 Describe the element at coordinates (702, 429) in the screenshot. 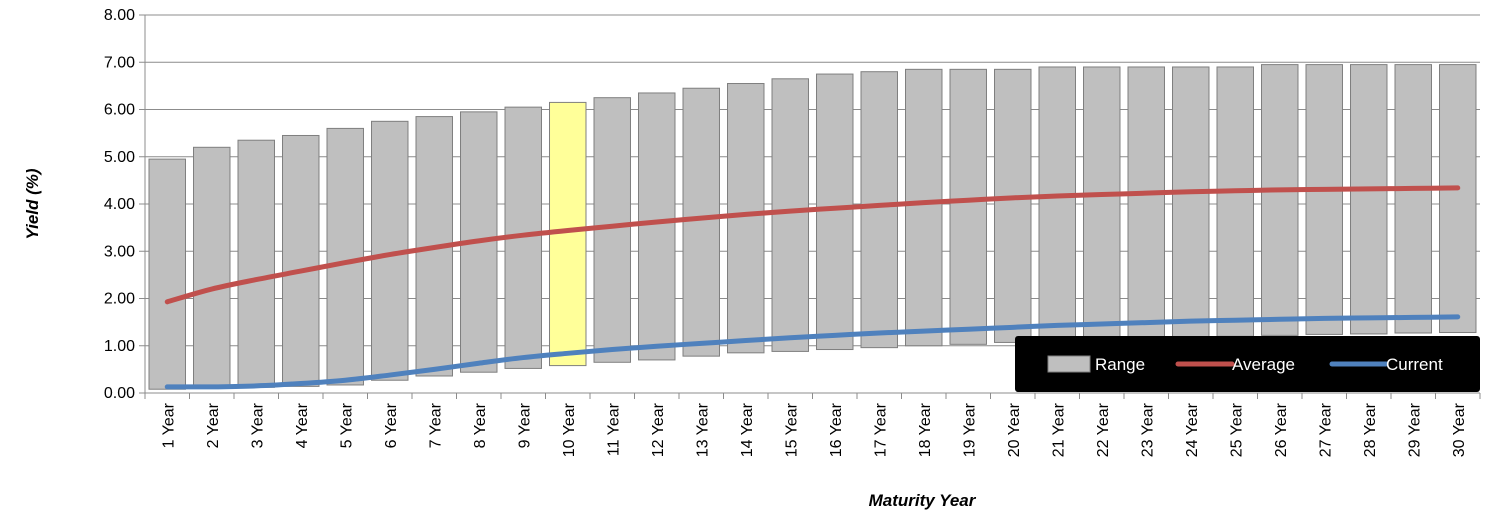

I see `x-tick-label: 13 Year` at that location.